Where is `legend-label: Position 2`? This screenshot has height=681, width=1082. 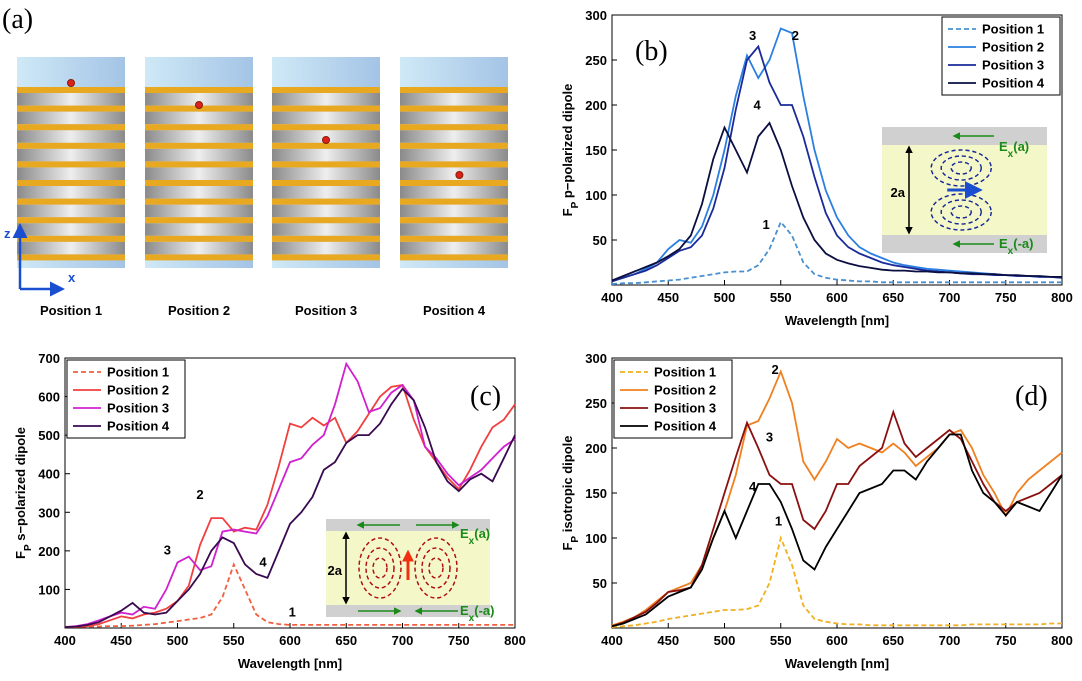 legend-label: Position 2 is located at coordinates (685, 390).